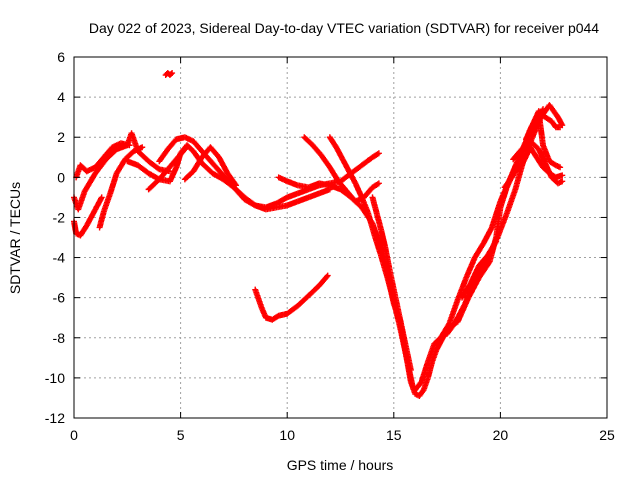 The image size is (640, 480). What do you see at coordinates (55, 418) in the screenshot?
I see `y-tick-label: -12` at bounding box center [55, 418].